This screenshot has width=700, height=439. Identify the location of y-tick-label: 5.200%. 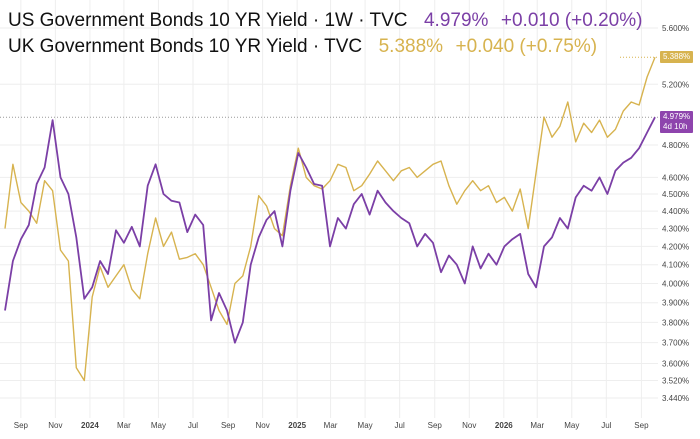
(675, 84).